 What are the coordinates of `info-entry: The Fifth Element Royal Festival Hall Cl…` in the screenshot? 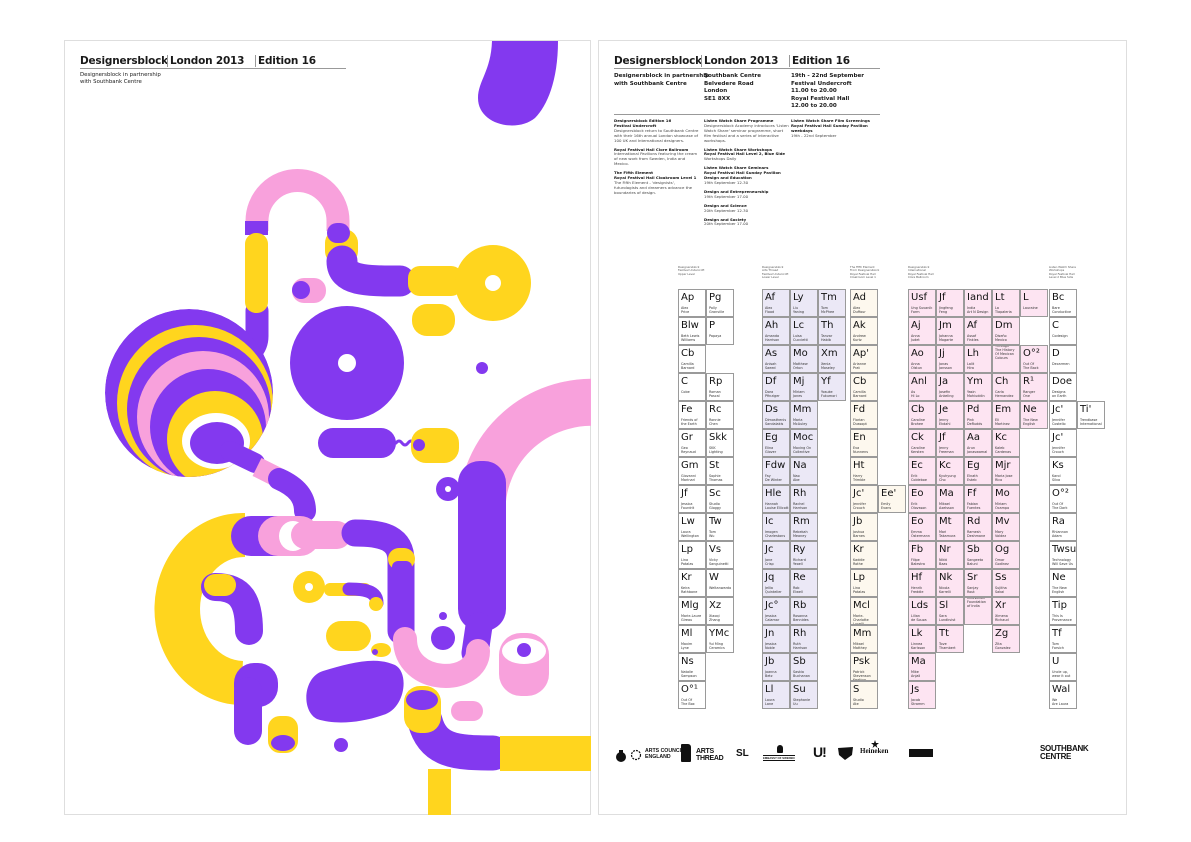 It's located at (657, 183).